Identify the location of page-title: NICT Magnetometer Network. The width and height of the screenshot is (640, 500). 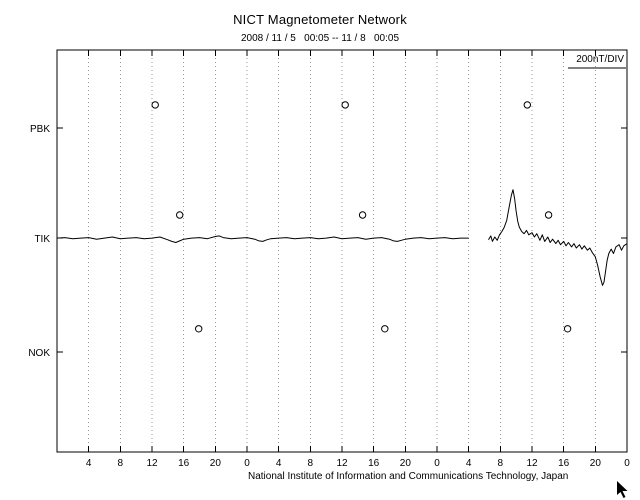
(320, 19).